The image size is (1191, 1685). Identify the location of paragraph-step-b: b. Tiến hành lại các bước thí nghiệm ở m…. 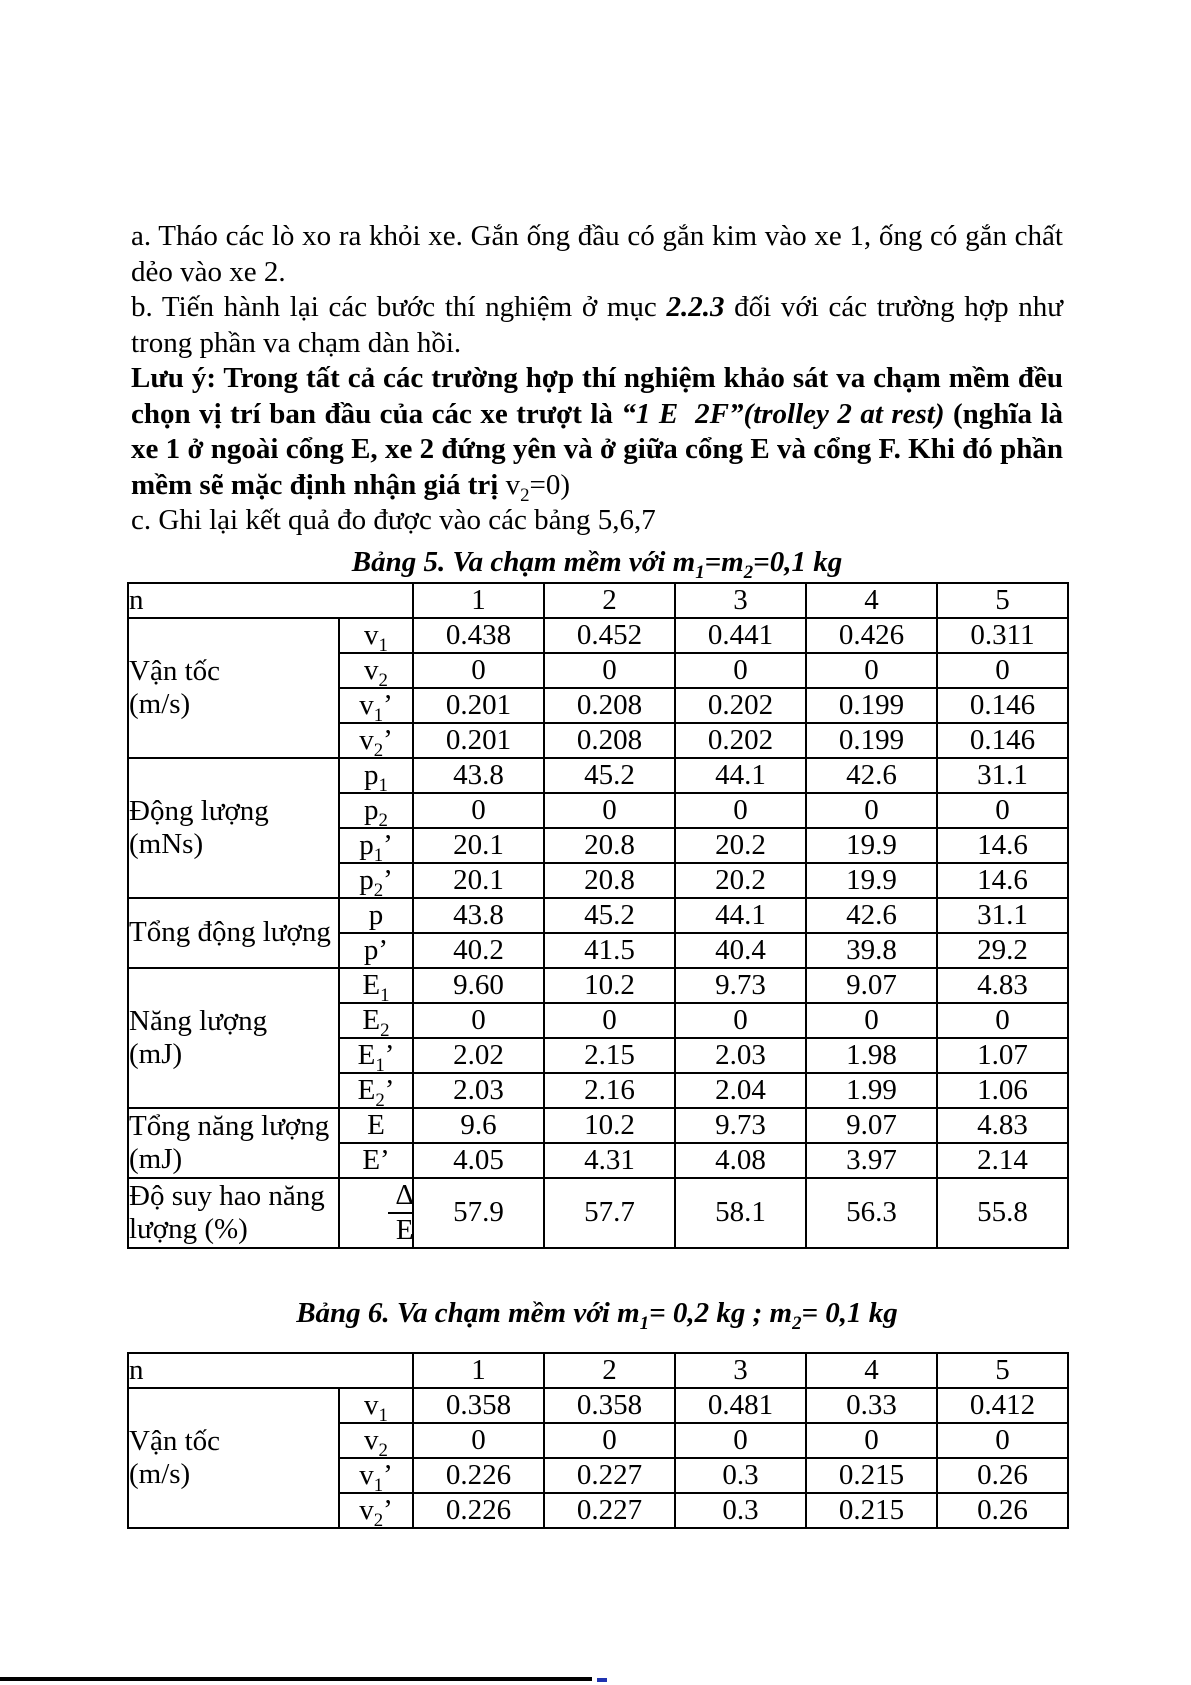
(597, 325).